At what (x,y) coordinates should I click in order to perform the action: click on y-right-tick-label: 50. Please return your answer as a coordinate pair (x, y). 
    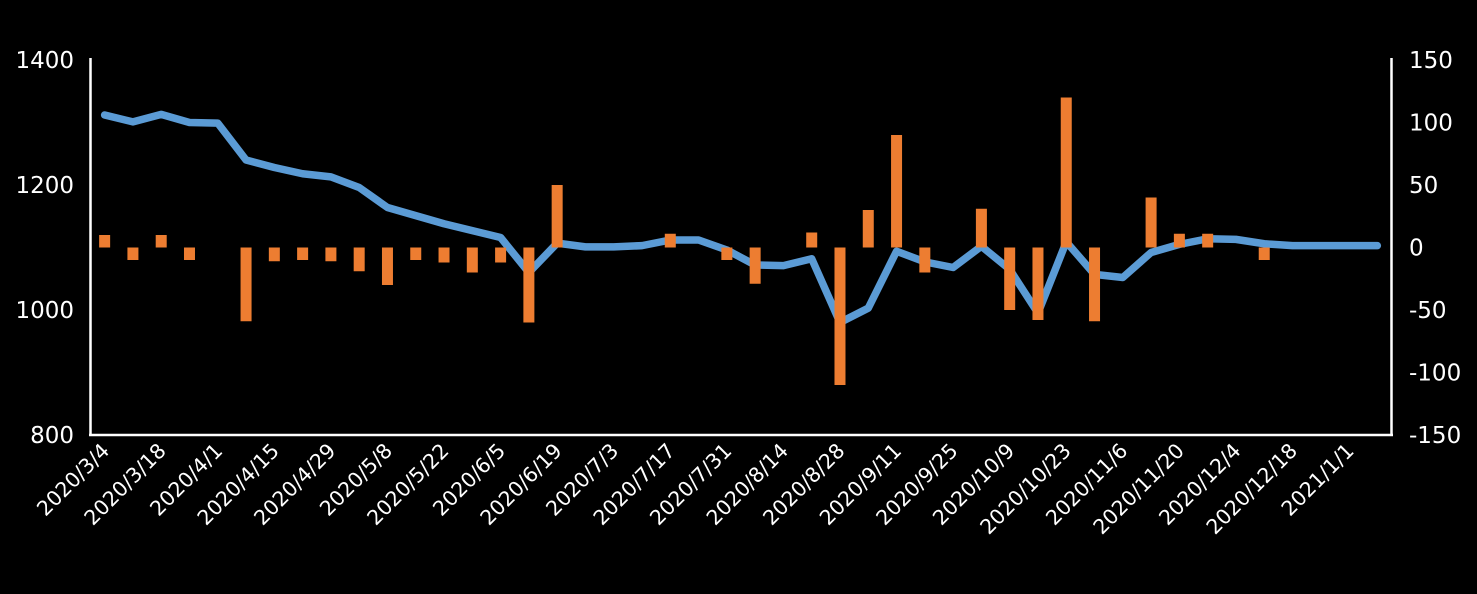
    Looking at the image, I should click on (1423, 186).